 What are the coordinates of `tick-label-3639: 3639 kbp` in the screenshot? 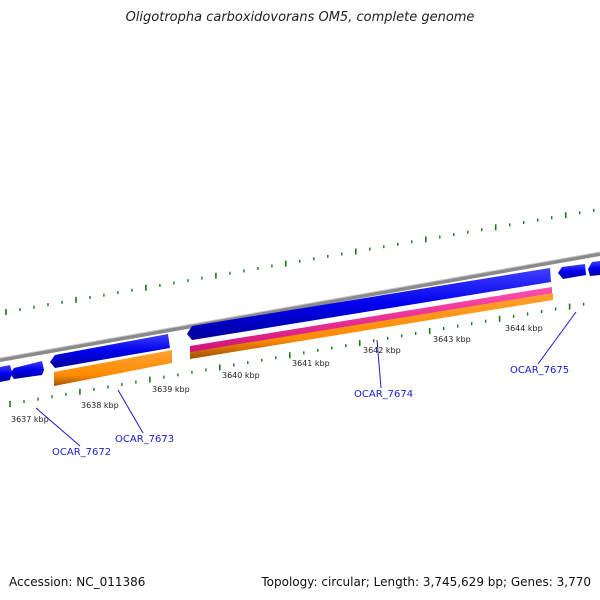 It's located at (171, 389).